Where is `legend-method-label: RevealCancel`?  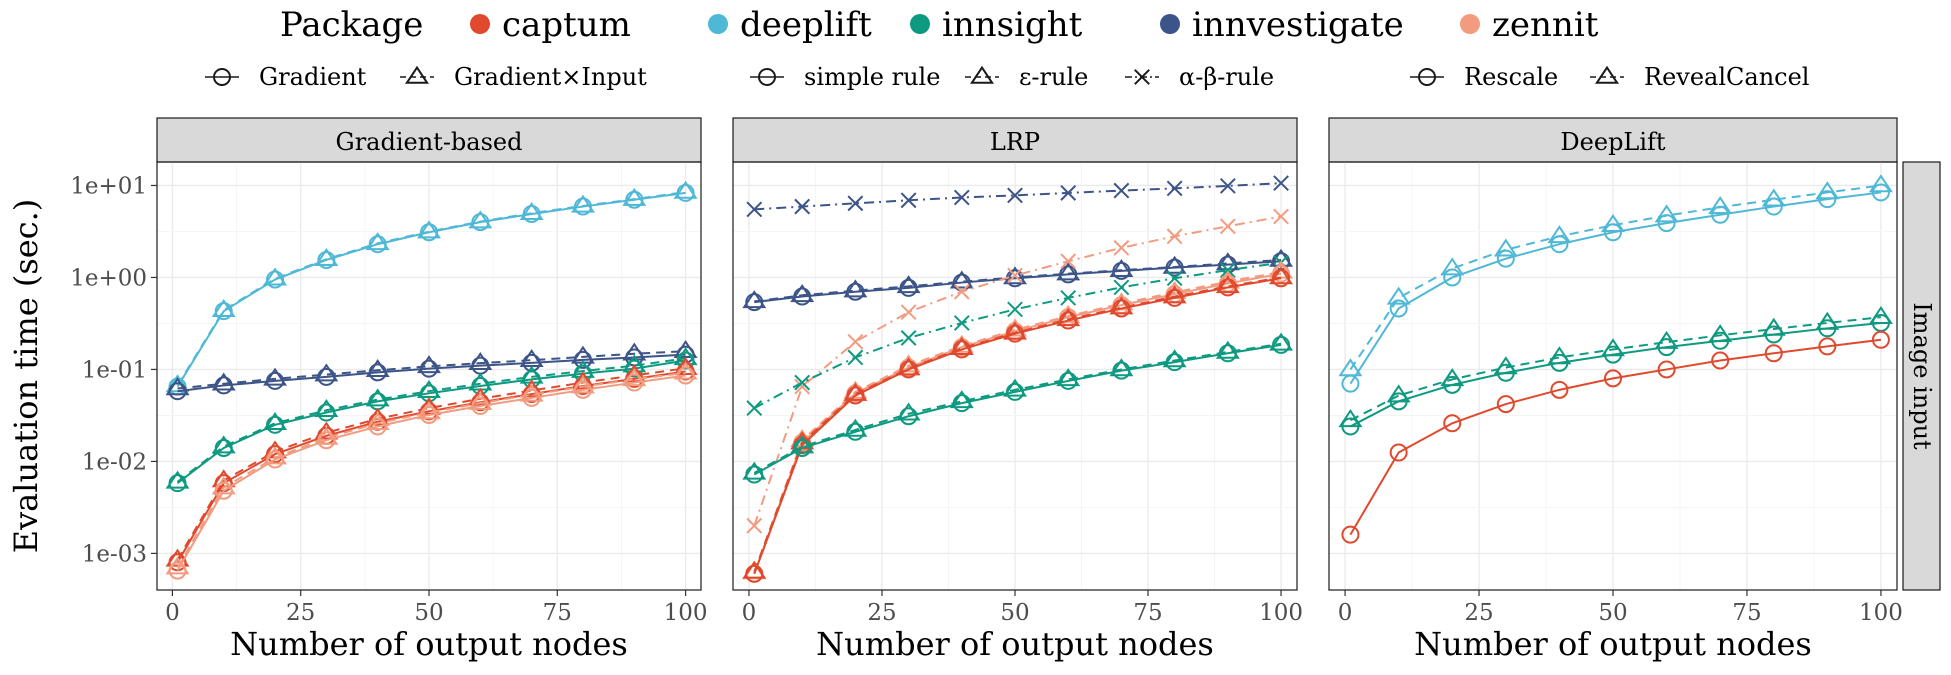 legend-method-label: RevealCancel is located at coordinates (1726, 77).